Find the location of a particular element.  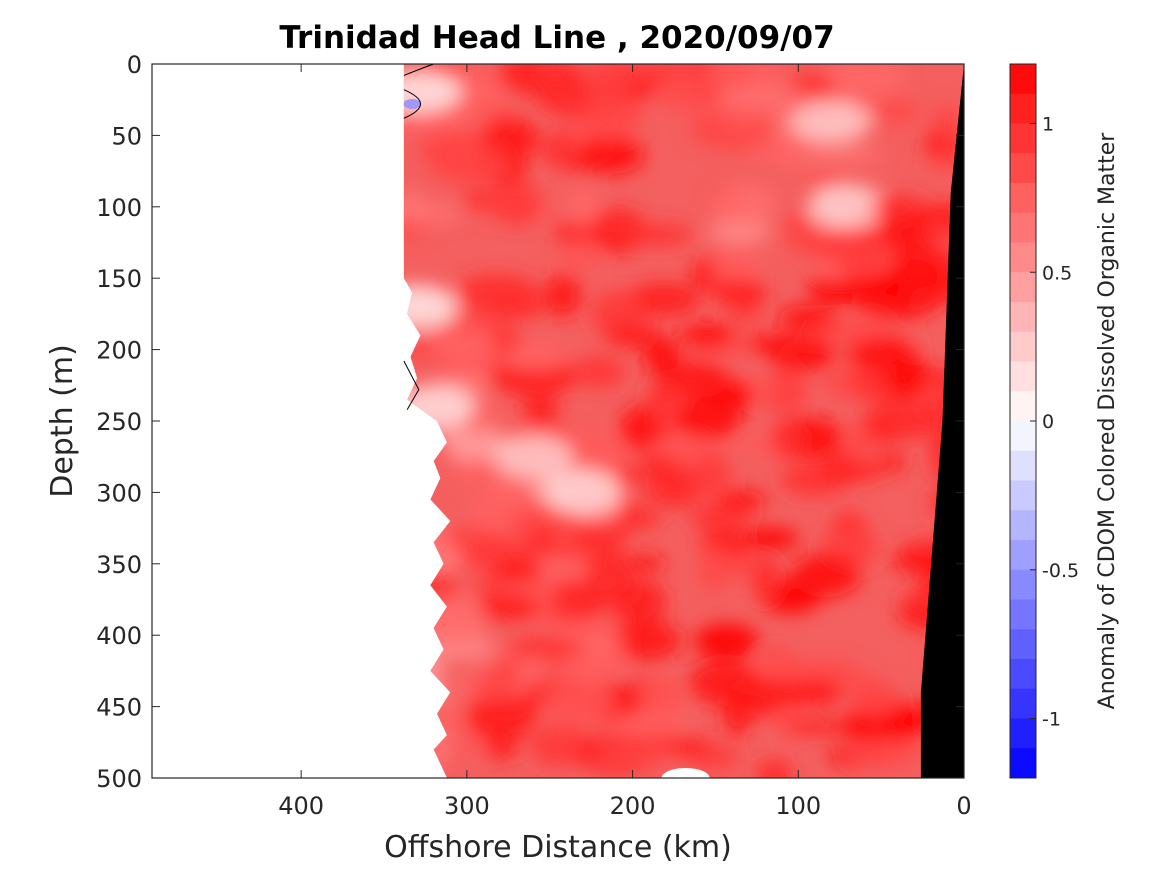

y-tick-label: 350 is located at coordinates (119, 565).